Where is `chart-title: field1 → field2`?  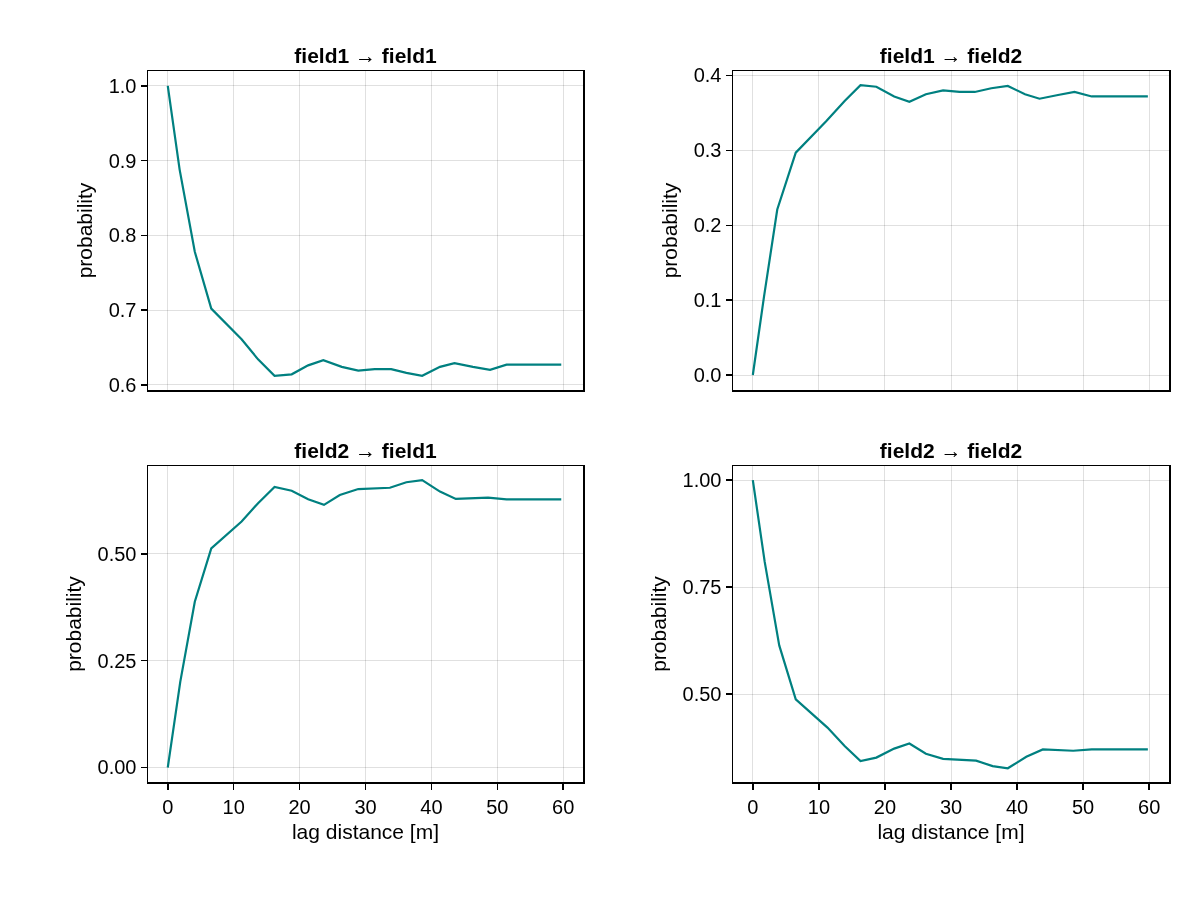
chart-title: field1 → field2 is located at coordinates (951, 55).